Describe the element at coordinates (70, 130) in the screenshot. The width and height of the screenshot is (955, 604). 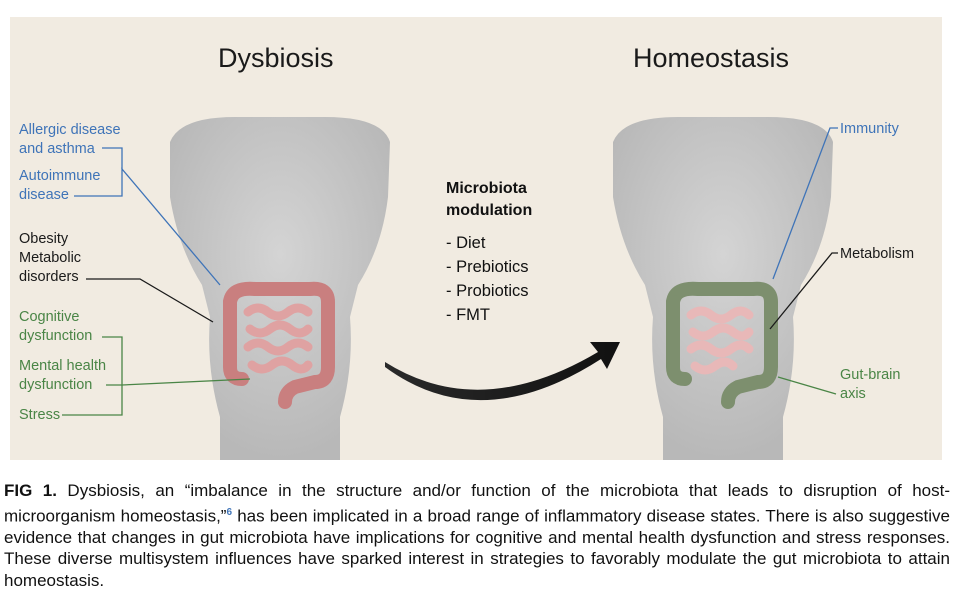
I see `label-allergic-line1: Allergic disease` at that location.